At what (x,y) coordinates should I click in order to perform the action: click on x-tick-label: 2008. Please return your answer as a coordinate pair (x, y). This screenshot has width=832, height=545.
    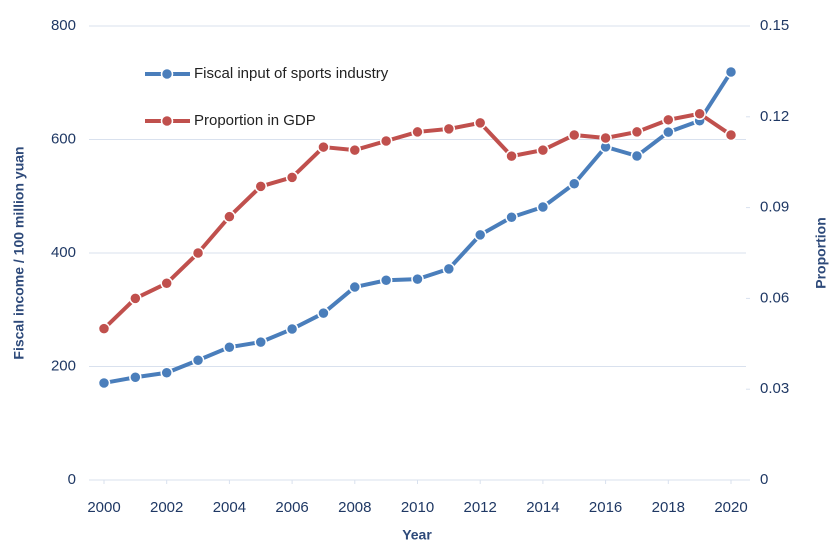
    Looking at the image, I should click on (354, 507).